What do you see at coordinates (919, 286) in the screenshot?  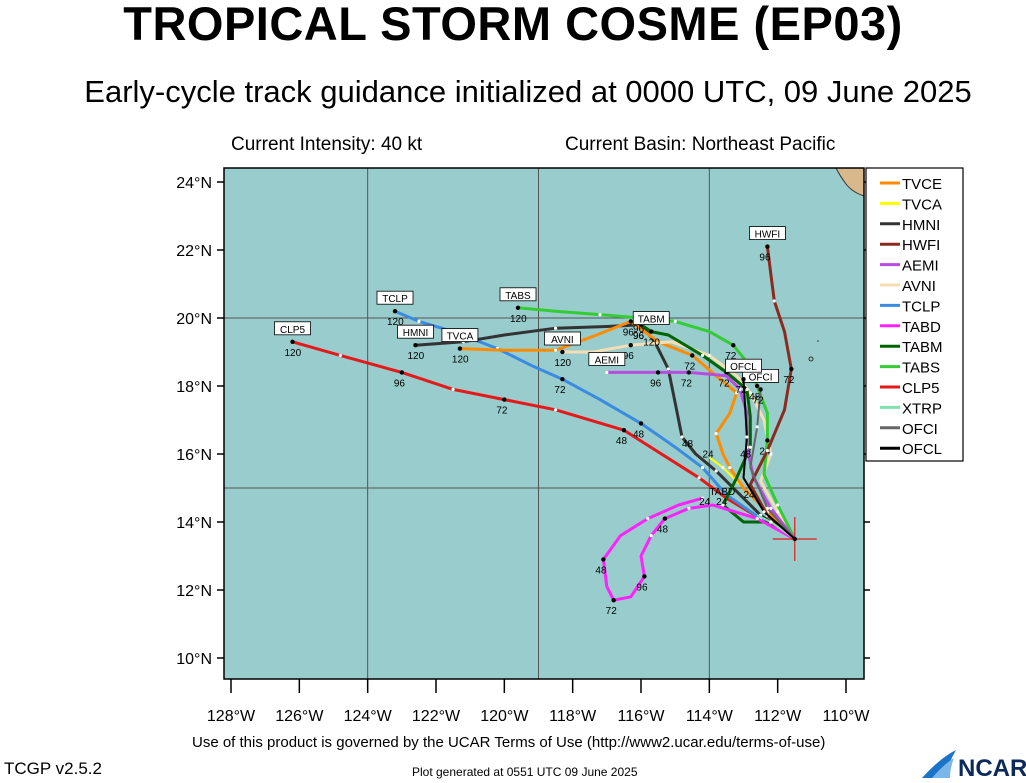 I see `legend-label-avni: AVNI` at bounding box center [919, 286].